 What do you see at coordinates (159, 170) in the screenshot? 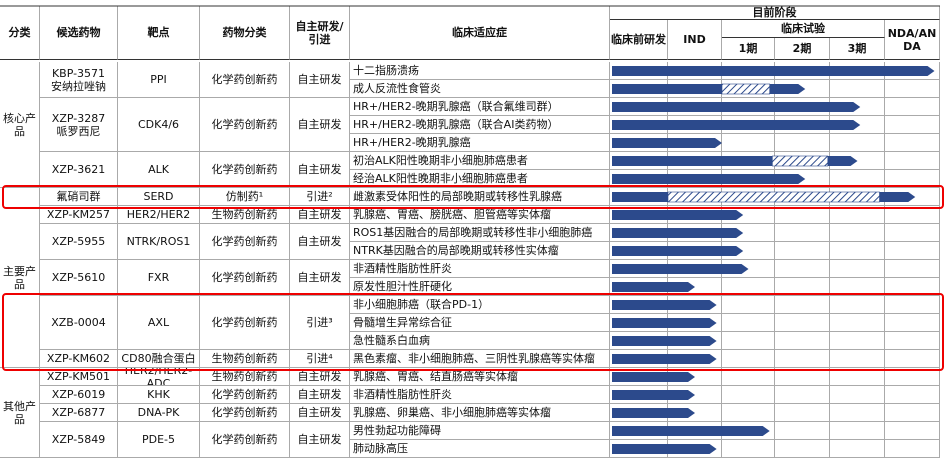
I see `target: ALK` at bounding box center [159, 170].